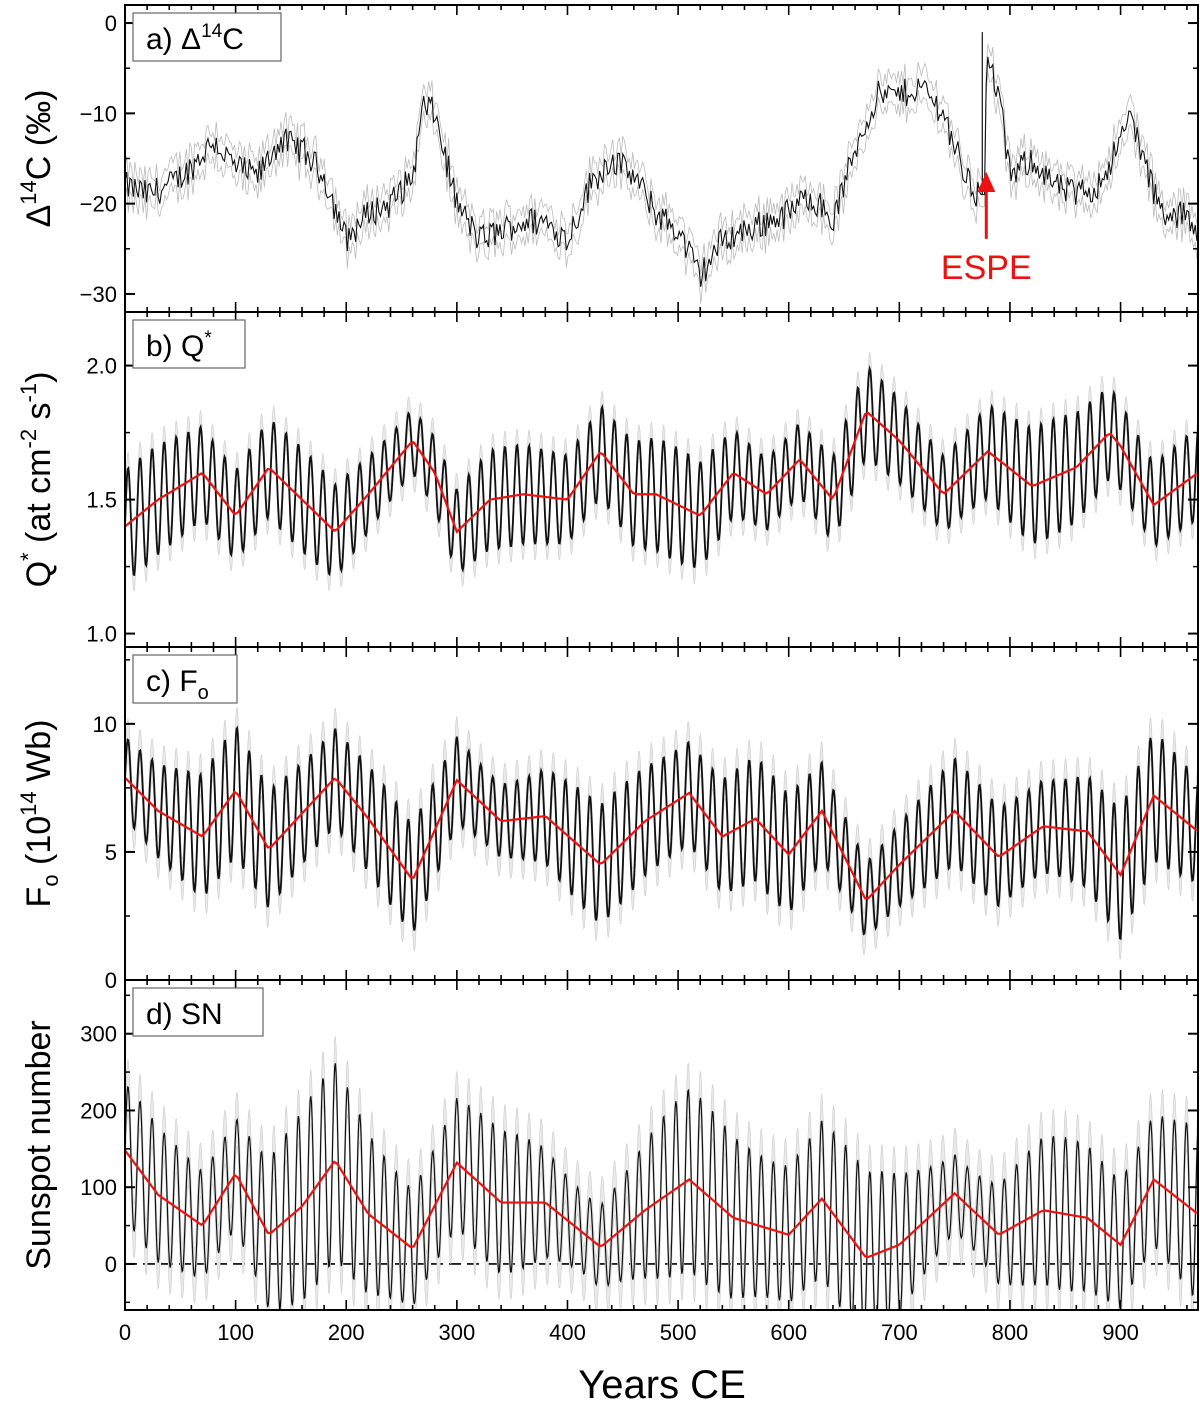 The width and height of the screenshot is (1200, 1413). Describe the element at coordinates (111, 852) in the screenshot. I see `y-tick-label: 5` at that location.